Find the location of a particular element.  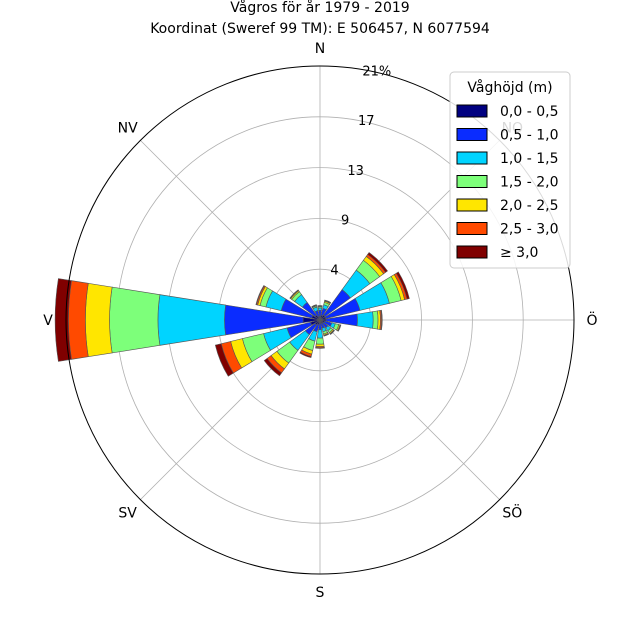

legend-label: 2,5 - 3,0 is located at coordinates (529, 230).